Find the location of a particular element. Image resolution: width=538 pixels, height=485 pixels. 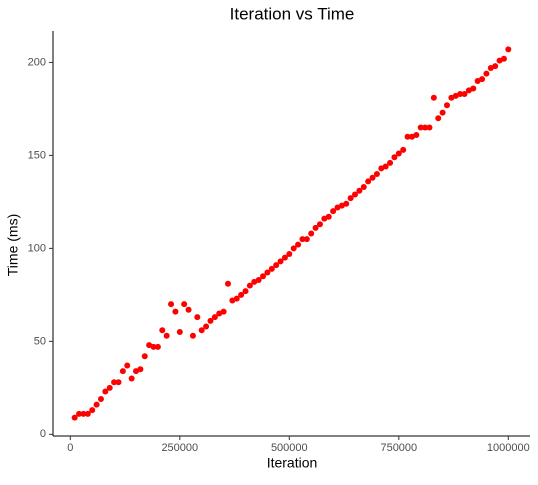

x-tick-label: 500000 is located at coordinates (289, 448).